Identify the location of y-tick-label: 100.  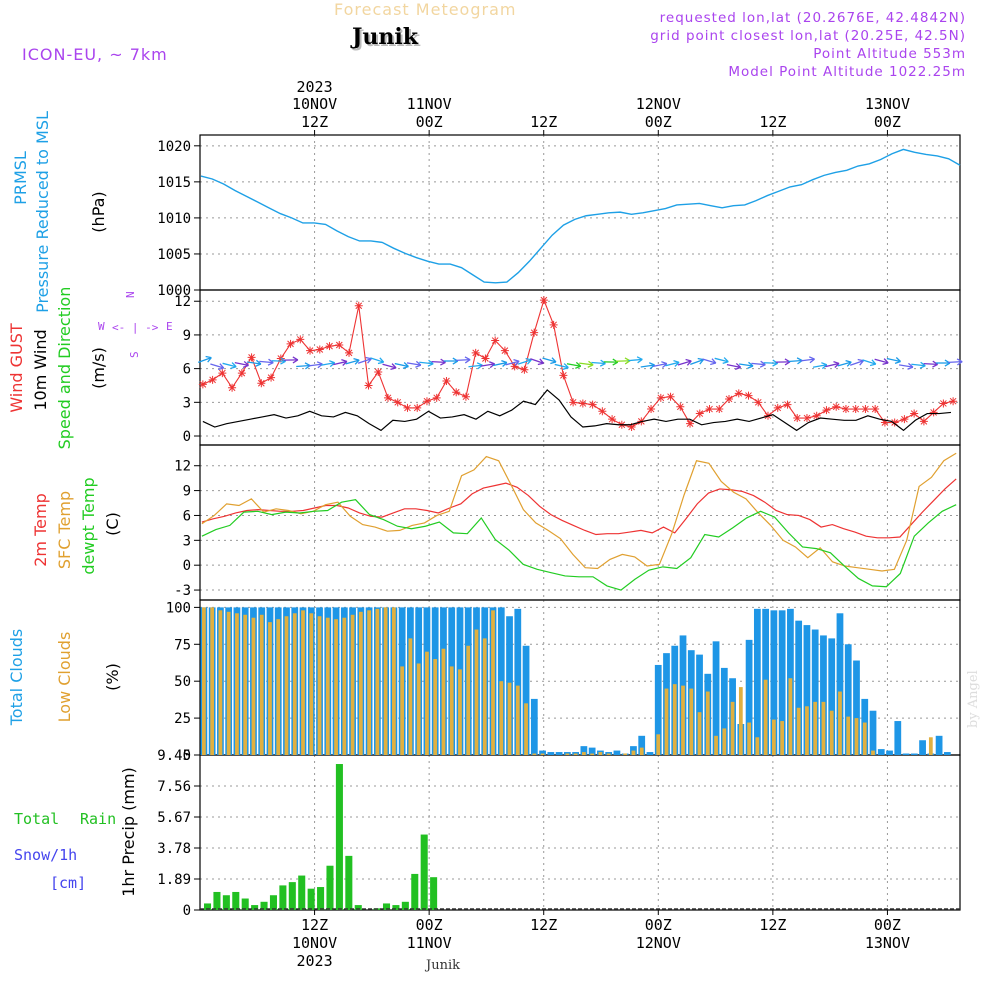
(178, 608).